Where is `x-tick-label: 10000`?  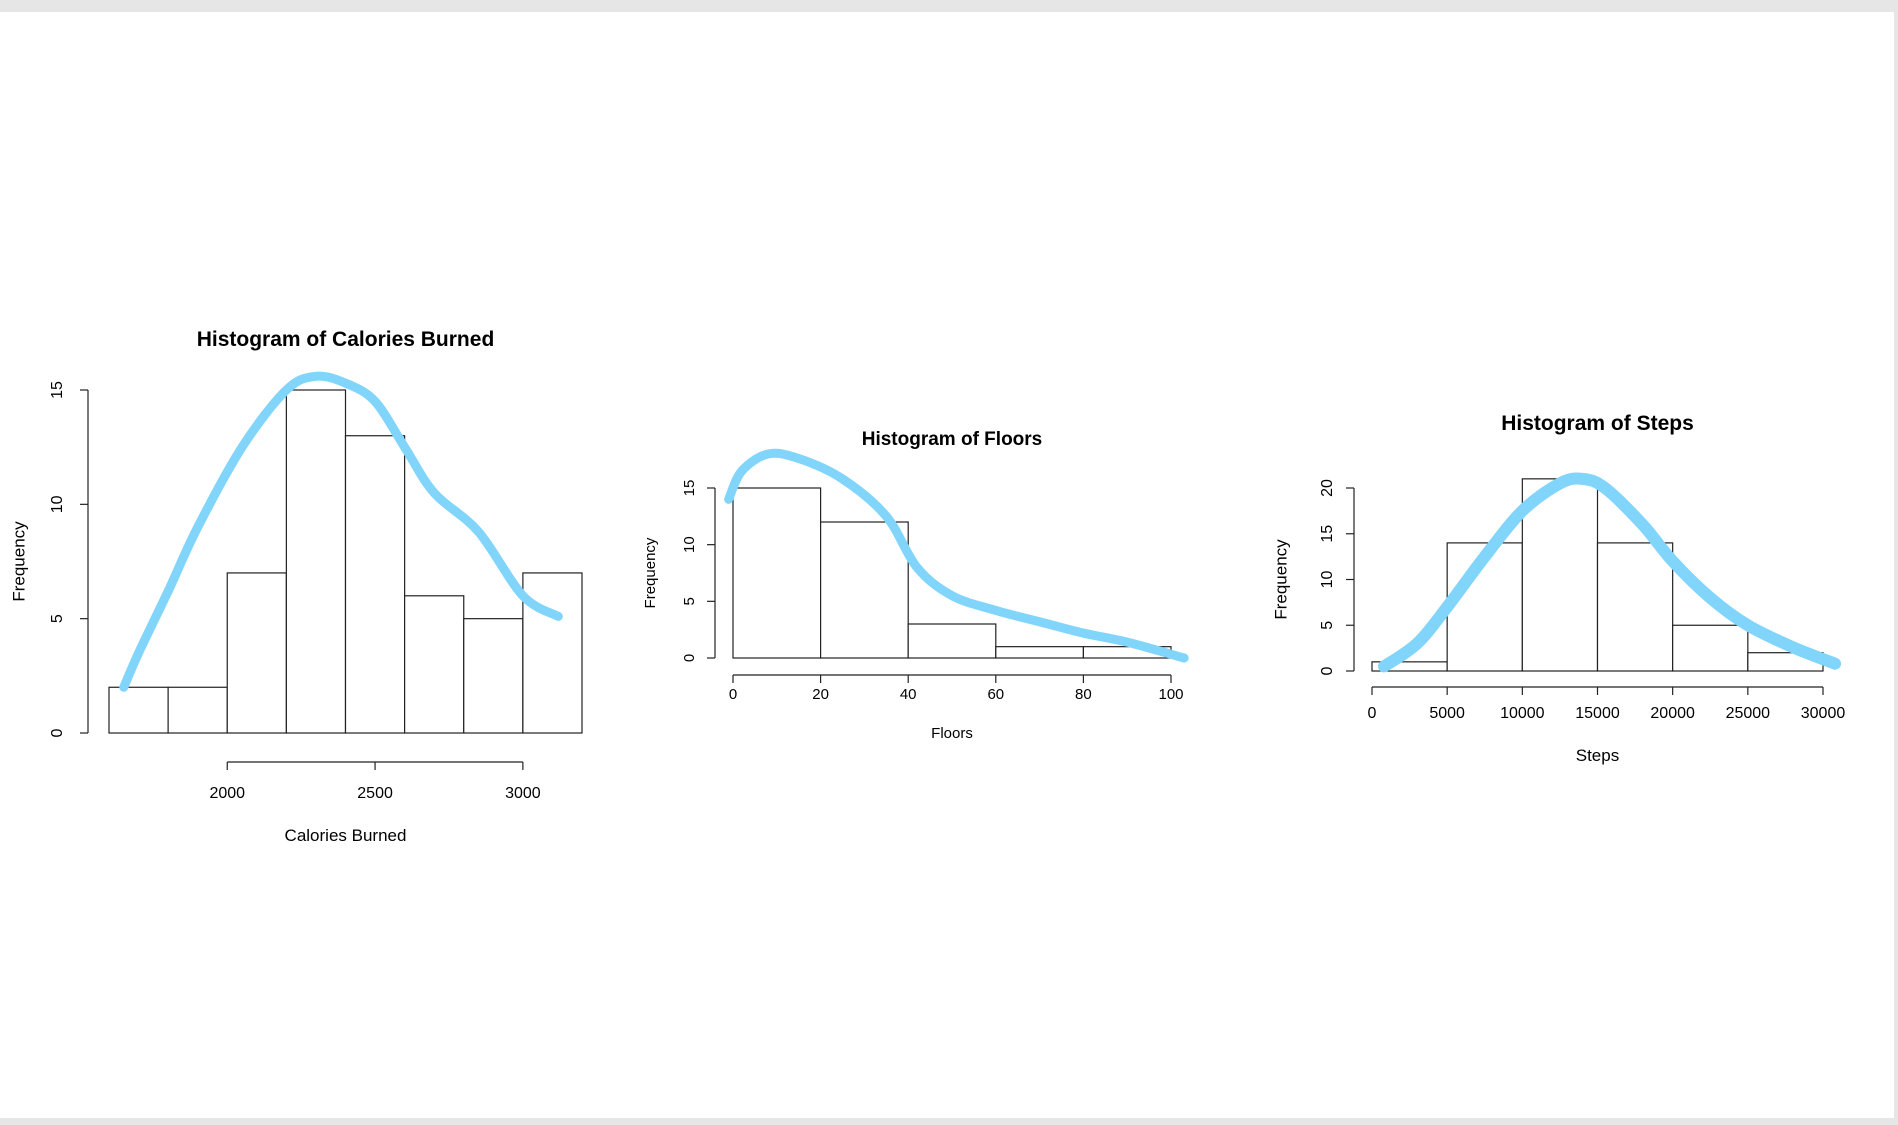
x-tick-label: 10000 is located at coordinates (1522, 713).